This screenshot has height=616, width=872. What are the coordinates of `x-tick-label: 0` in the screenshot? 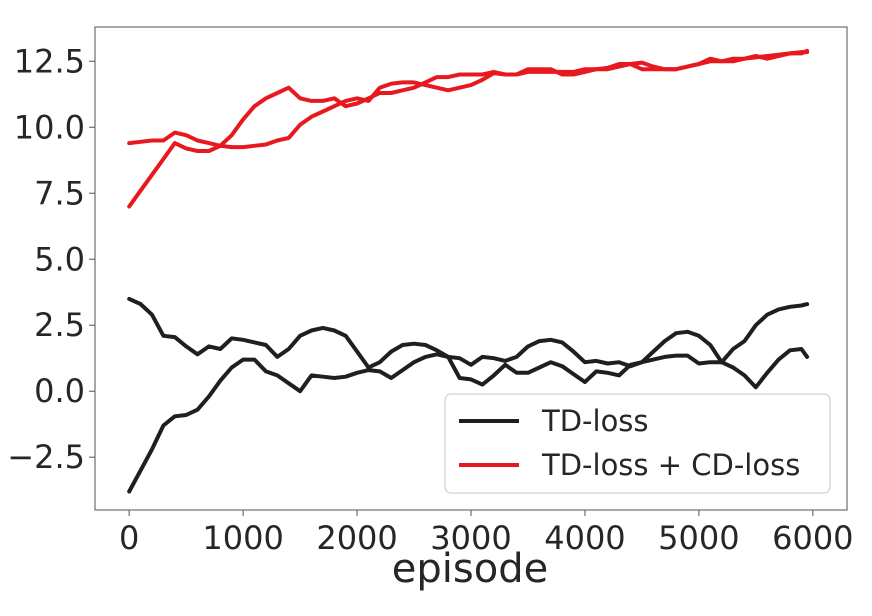 It's located at (129, 538).